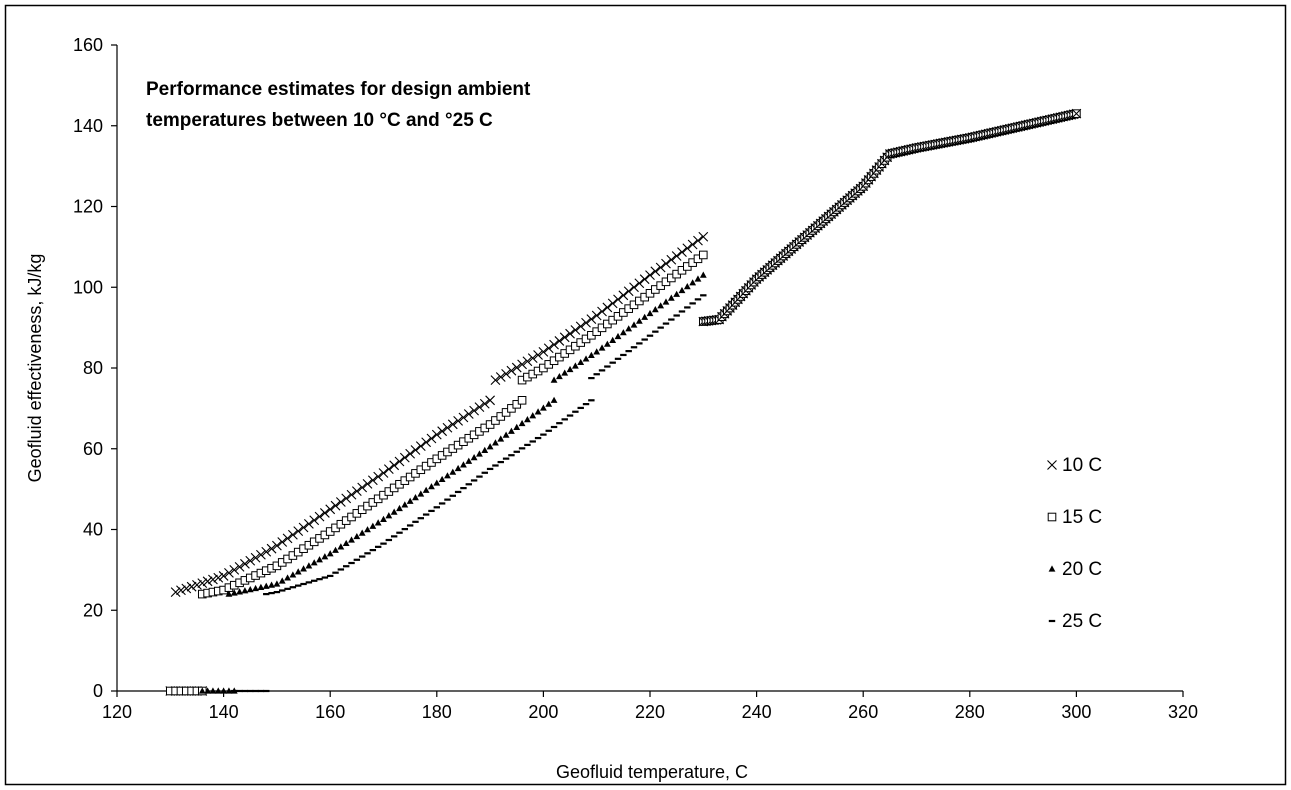 The image size is (1291, 790). Describe the element at coordinates (88, 287) in the screenshot. I see `y-tick-label: 100` at that location.